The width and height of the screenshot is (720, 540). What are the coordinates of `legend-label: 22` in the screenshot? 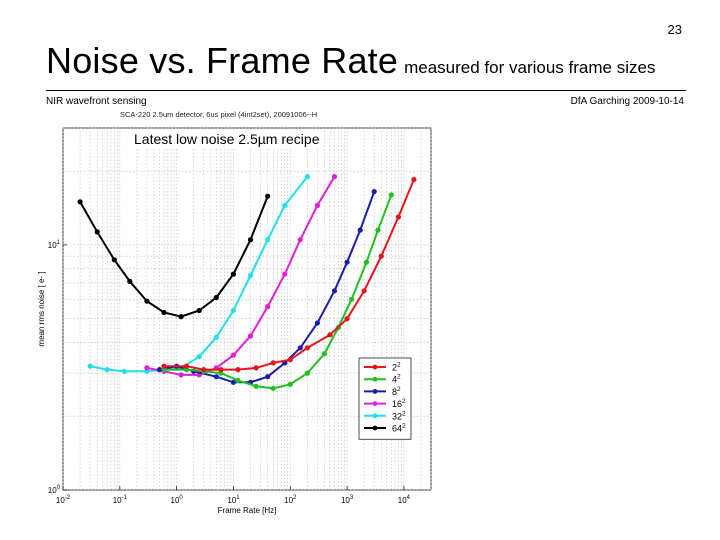 It's located at (396, 367).